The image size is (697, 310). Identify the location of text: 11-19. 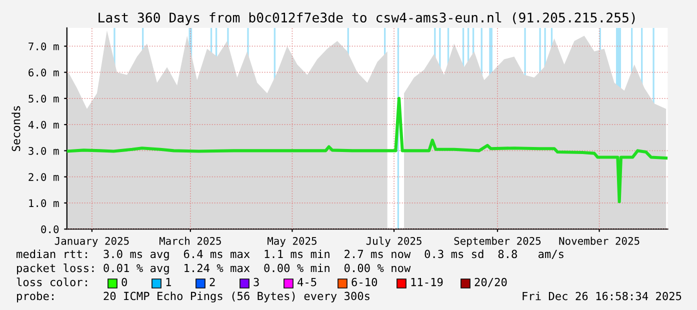
(427, 282).